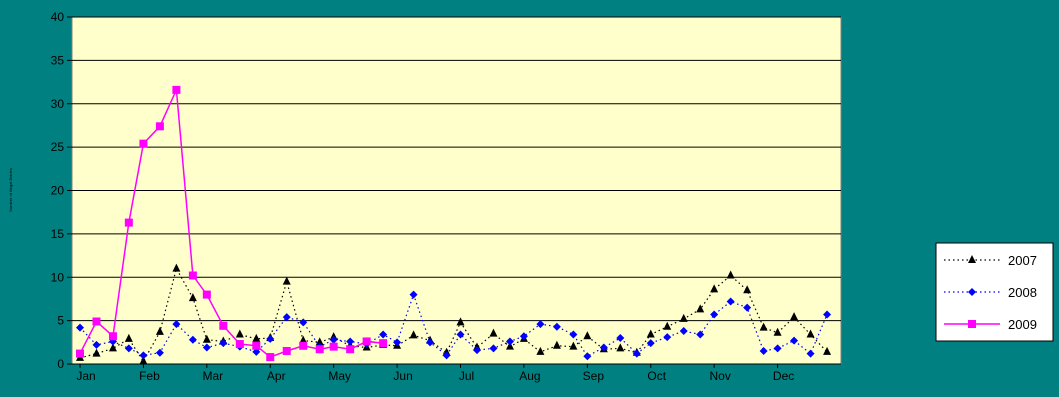 This screenshot has width=1059, height=397. What do you see at coordinates (529, 376) in the screenshot?
I see `x-tick-label: Aug` at bounding box center [529, 376].